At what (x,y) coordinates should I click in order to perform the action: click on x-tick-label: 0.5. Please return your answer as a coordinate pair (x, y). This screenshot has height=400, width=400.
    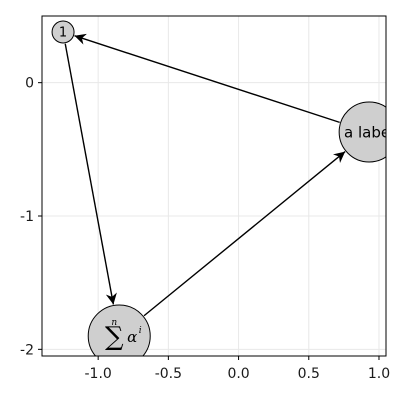
    Looking at the image, I should click on (309, 374).